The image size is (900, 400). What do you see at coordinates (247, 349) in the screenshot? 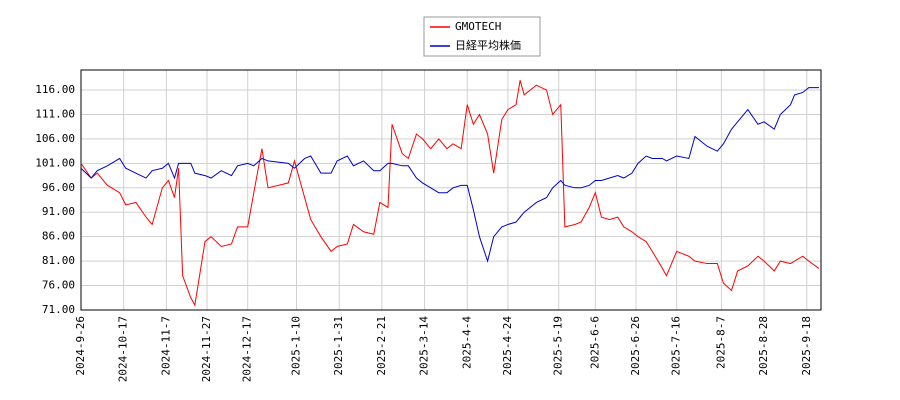
I see `x-tick-label: 2024-12-17` at bounding box center [247, 349].